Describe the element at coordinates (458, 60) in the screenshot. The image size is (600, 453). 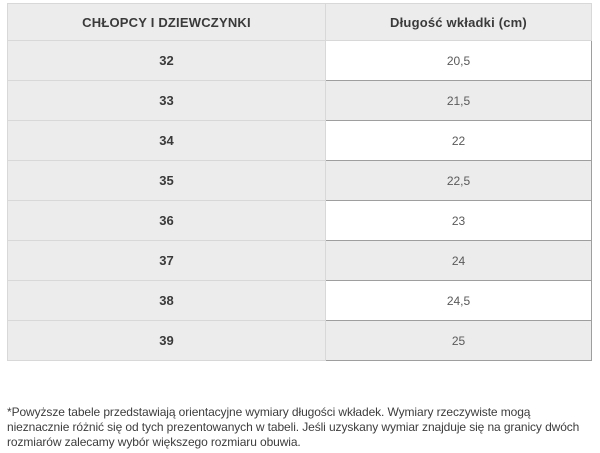
I see `length-cell: 20,5` at that location.